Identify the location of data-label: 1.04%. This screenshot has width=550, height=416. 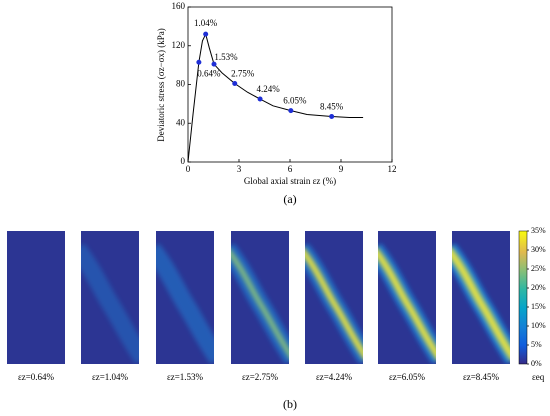
(206, 23).